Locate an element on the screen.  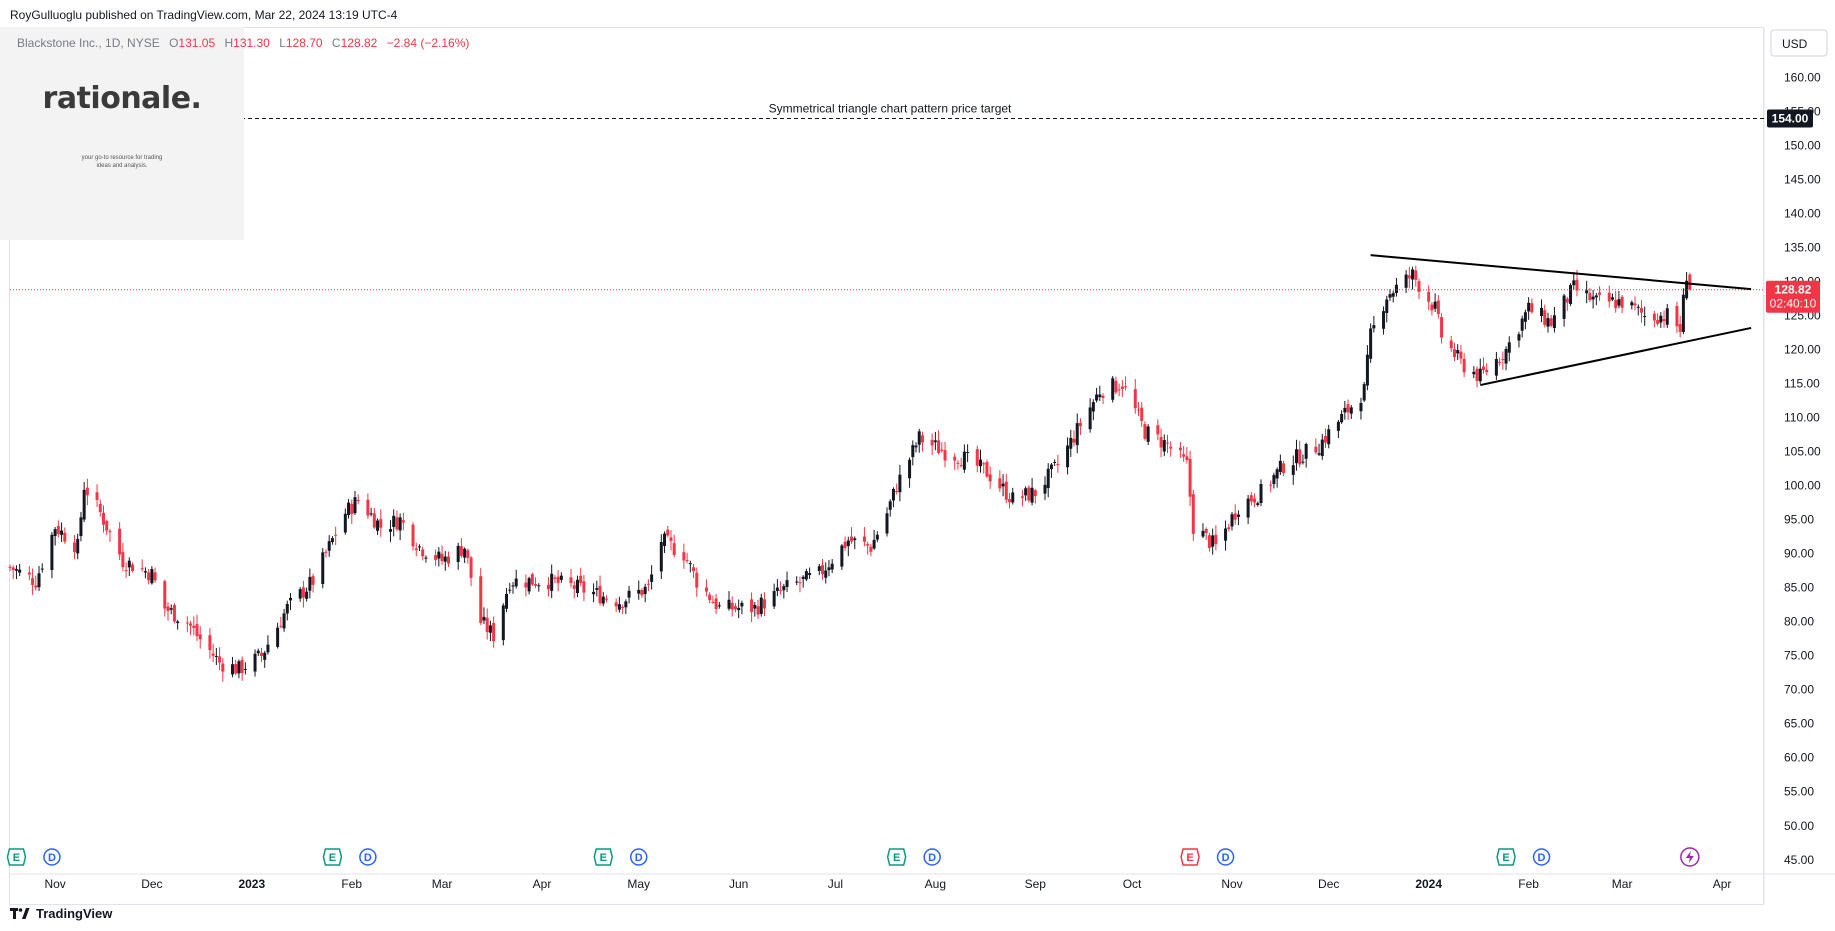
lightning-icon is located at coordinates (1689, 857).